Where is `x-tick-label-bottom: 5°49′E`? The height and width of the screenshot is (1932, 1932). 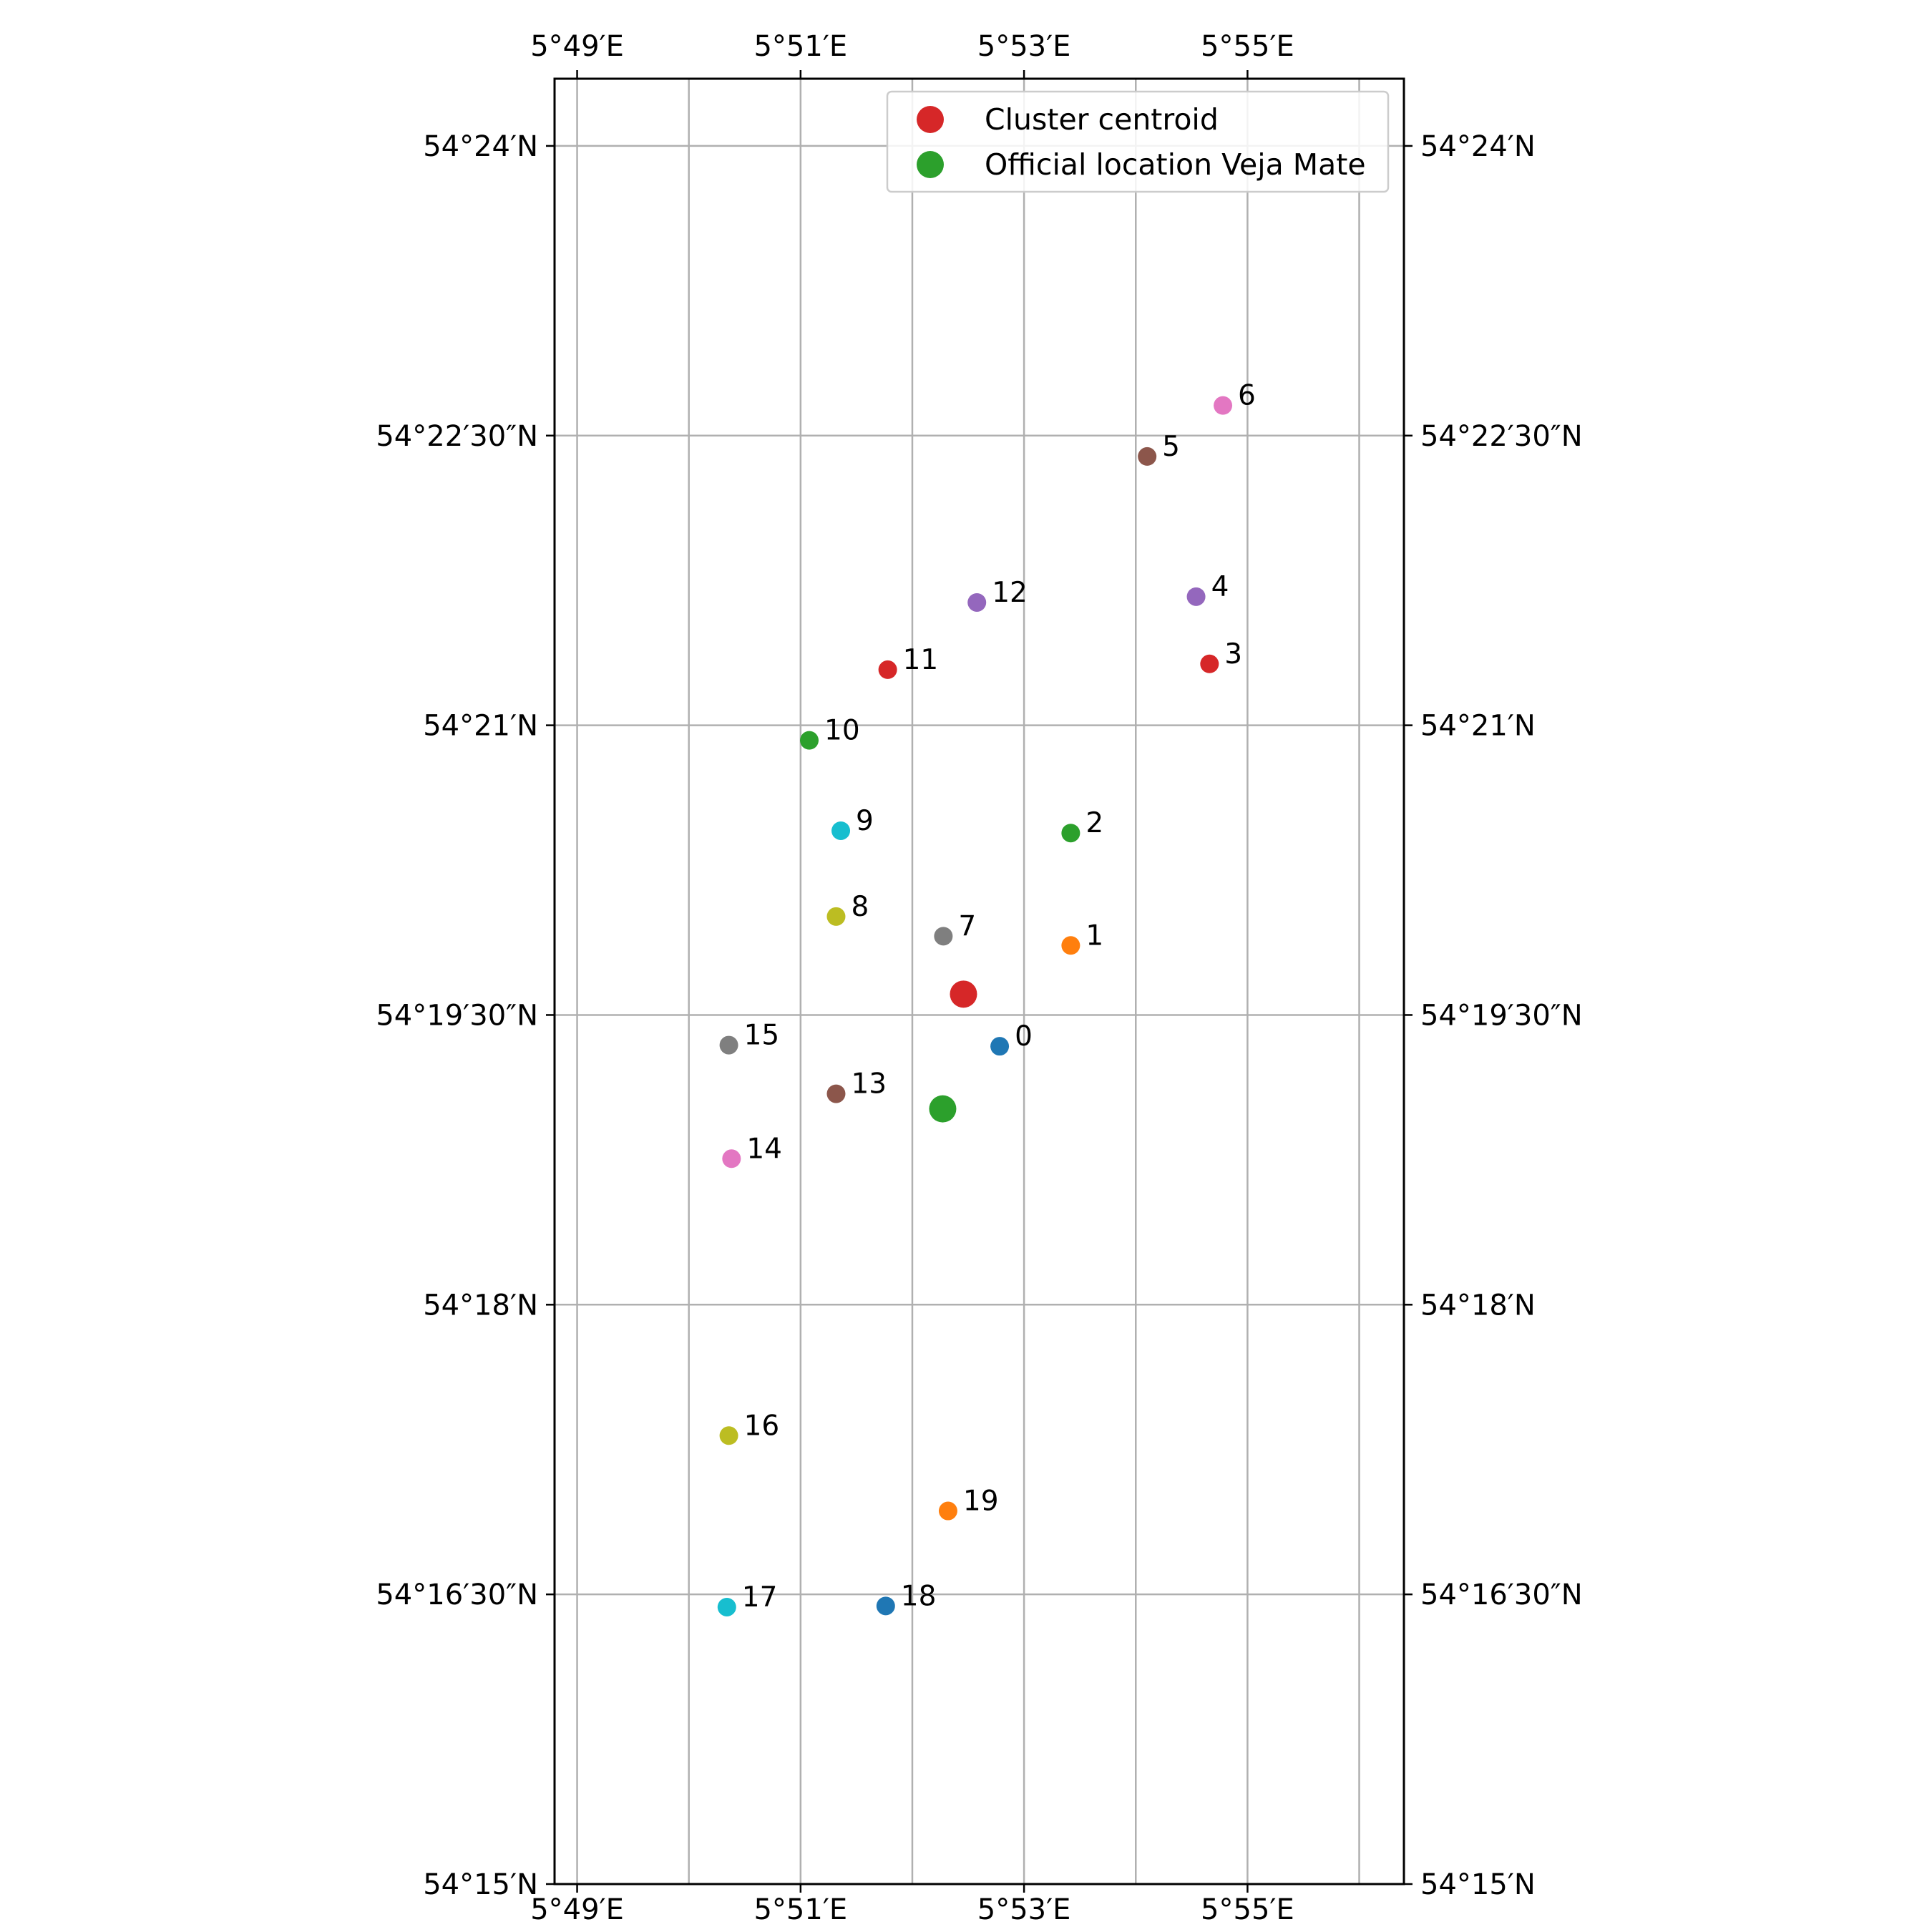
x-tick-label-bottom: 5°49′E is located at coordinates (577, 1909).